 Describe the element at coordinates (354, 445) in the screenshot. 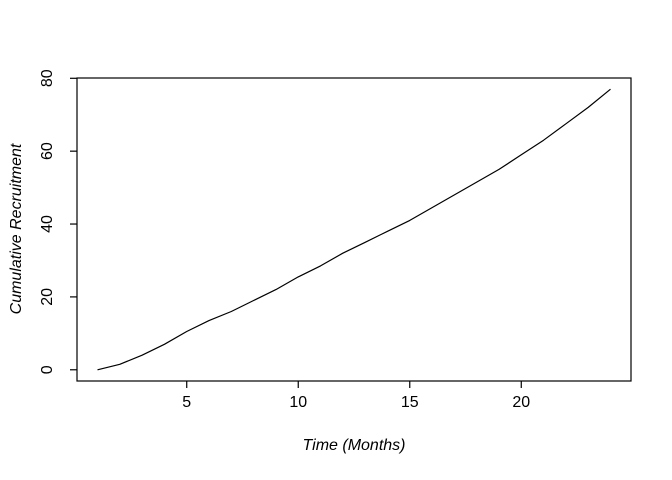

I see `x-axis-label: Time (Months)` at that location.